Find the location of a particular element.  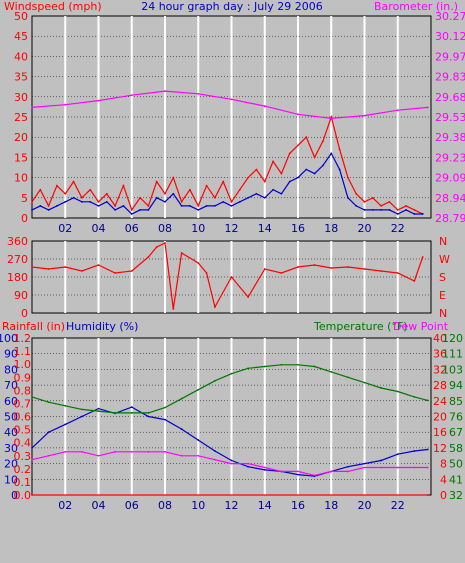

temperature-tick-label: 58 is located at coordinates (456, 448).